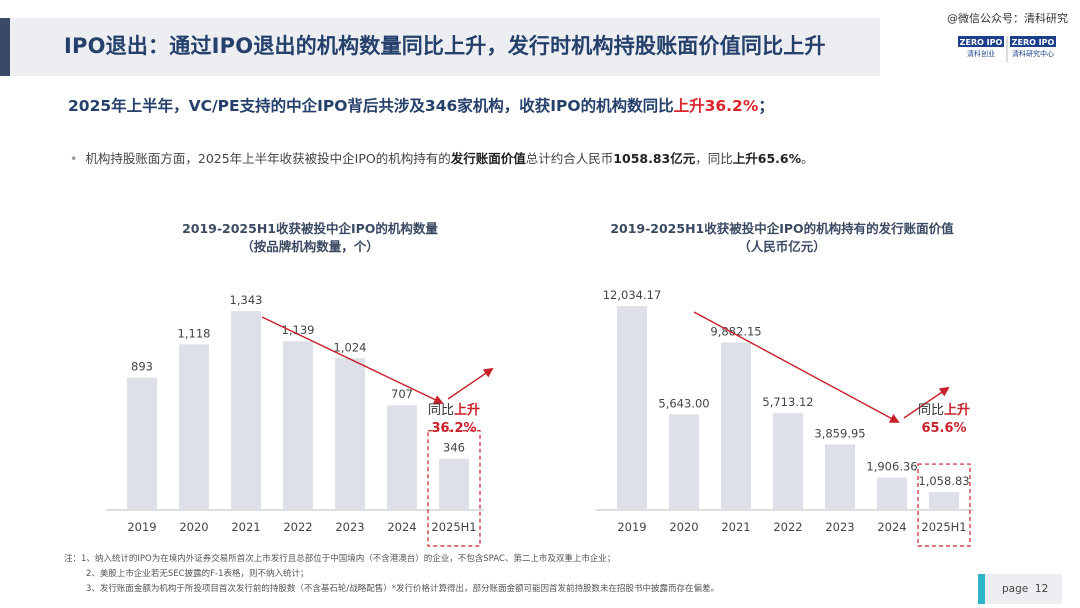  I want to click on chart1-value-label: 1,139, so click(298, 330).